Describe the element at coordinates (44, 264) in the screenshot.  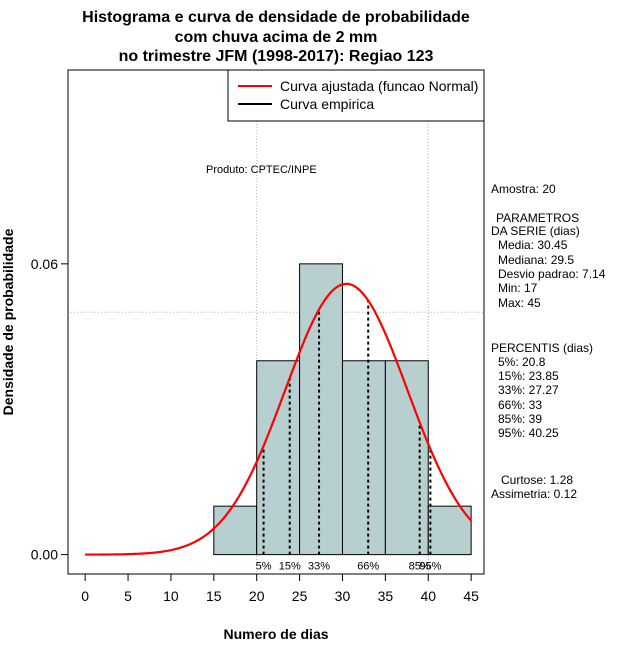
I see `y-tick-label: 0.06` at that location.